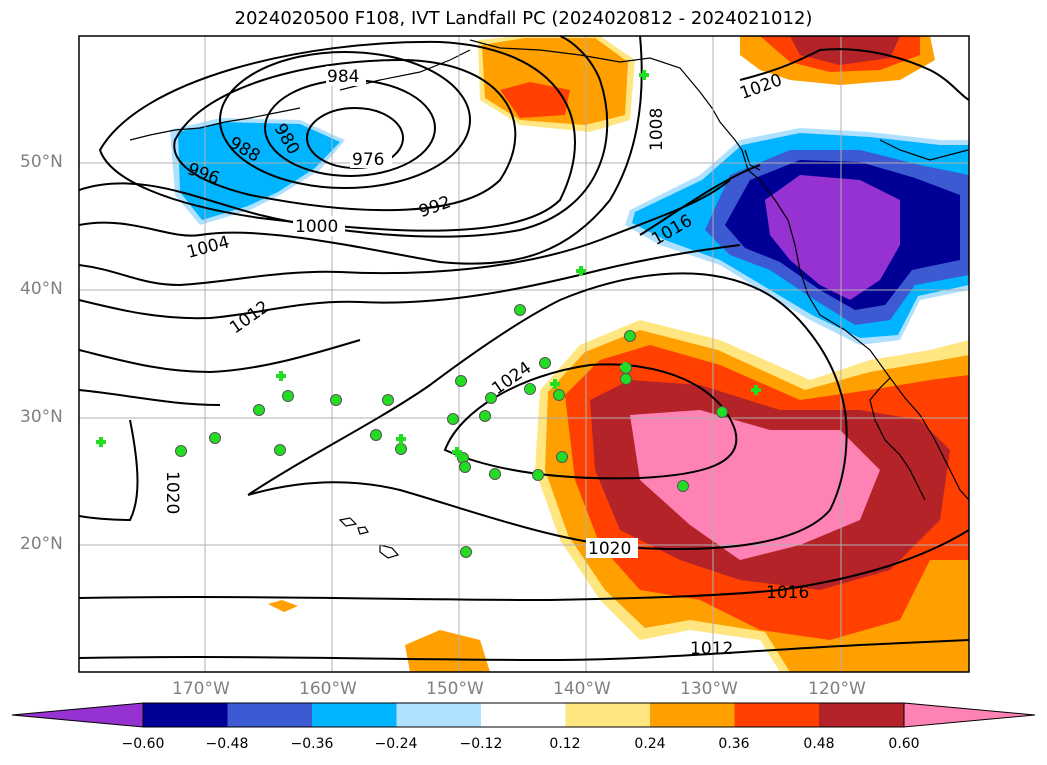 This screenshot has height=765, width=1047. I want to click on isobar-label-976: 976, so click(368, 160).